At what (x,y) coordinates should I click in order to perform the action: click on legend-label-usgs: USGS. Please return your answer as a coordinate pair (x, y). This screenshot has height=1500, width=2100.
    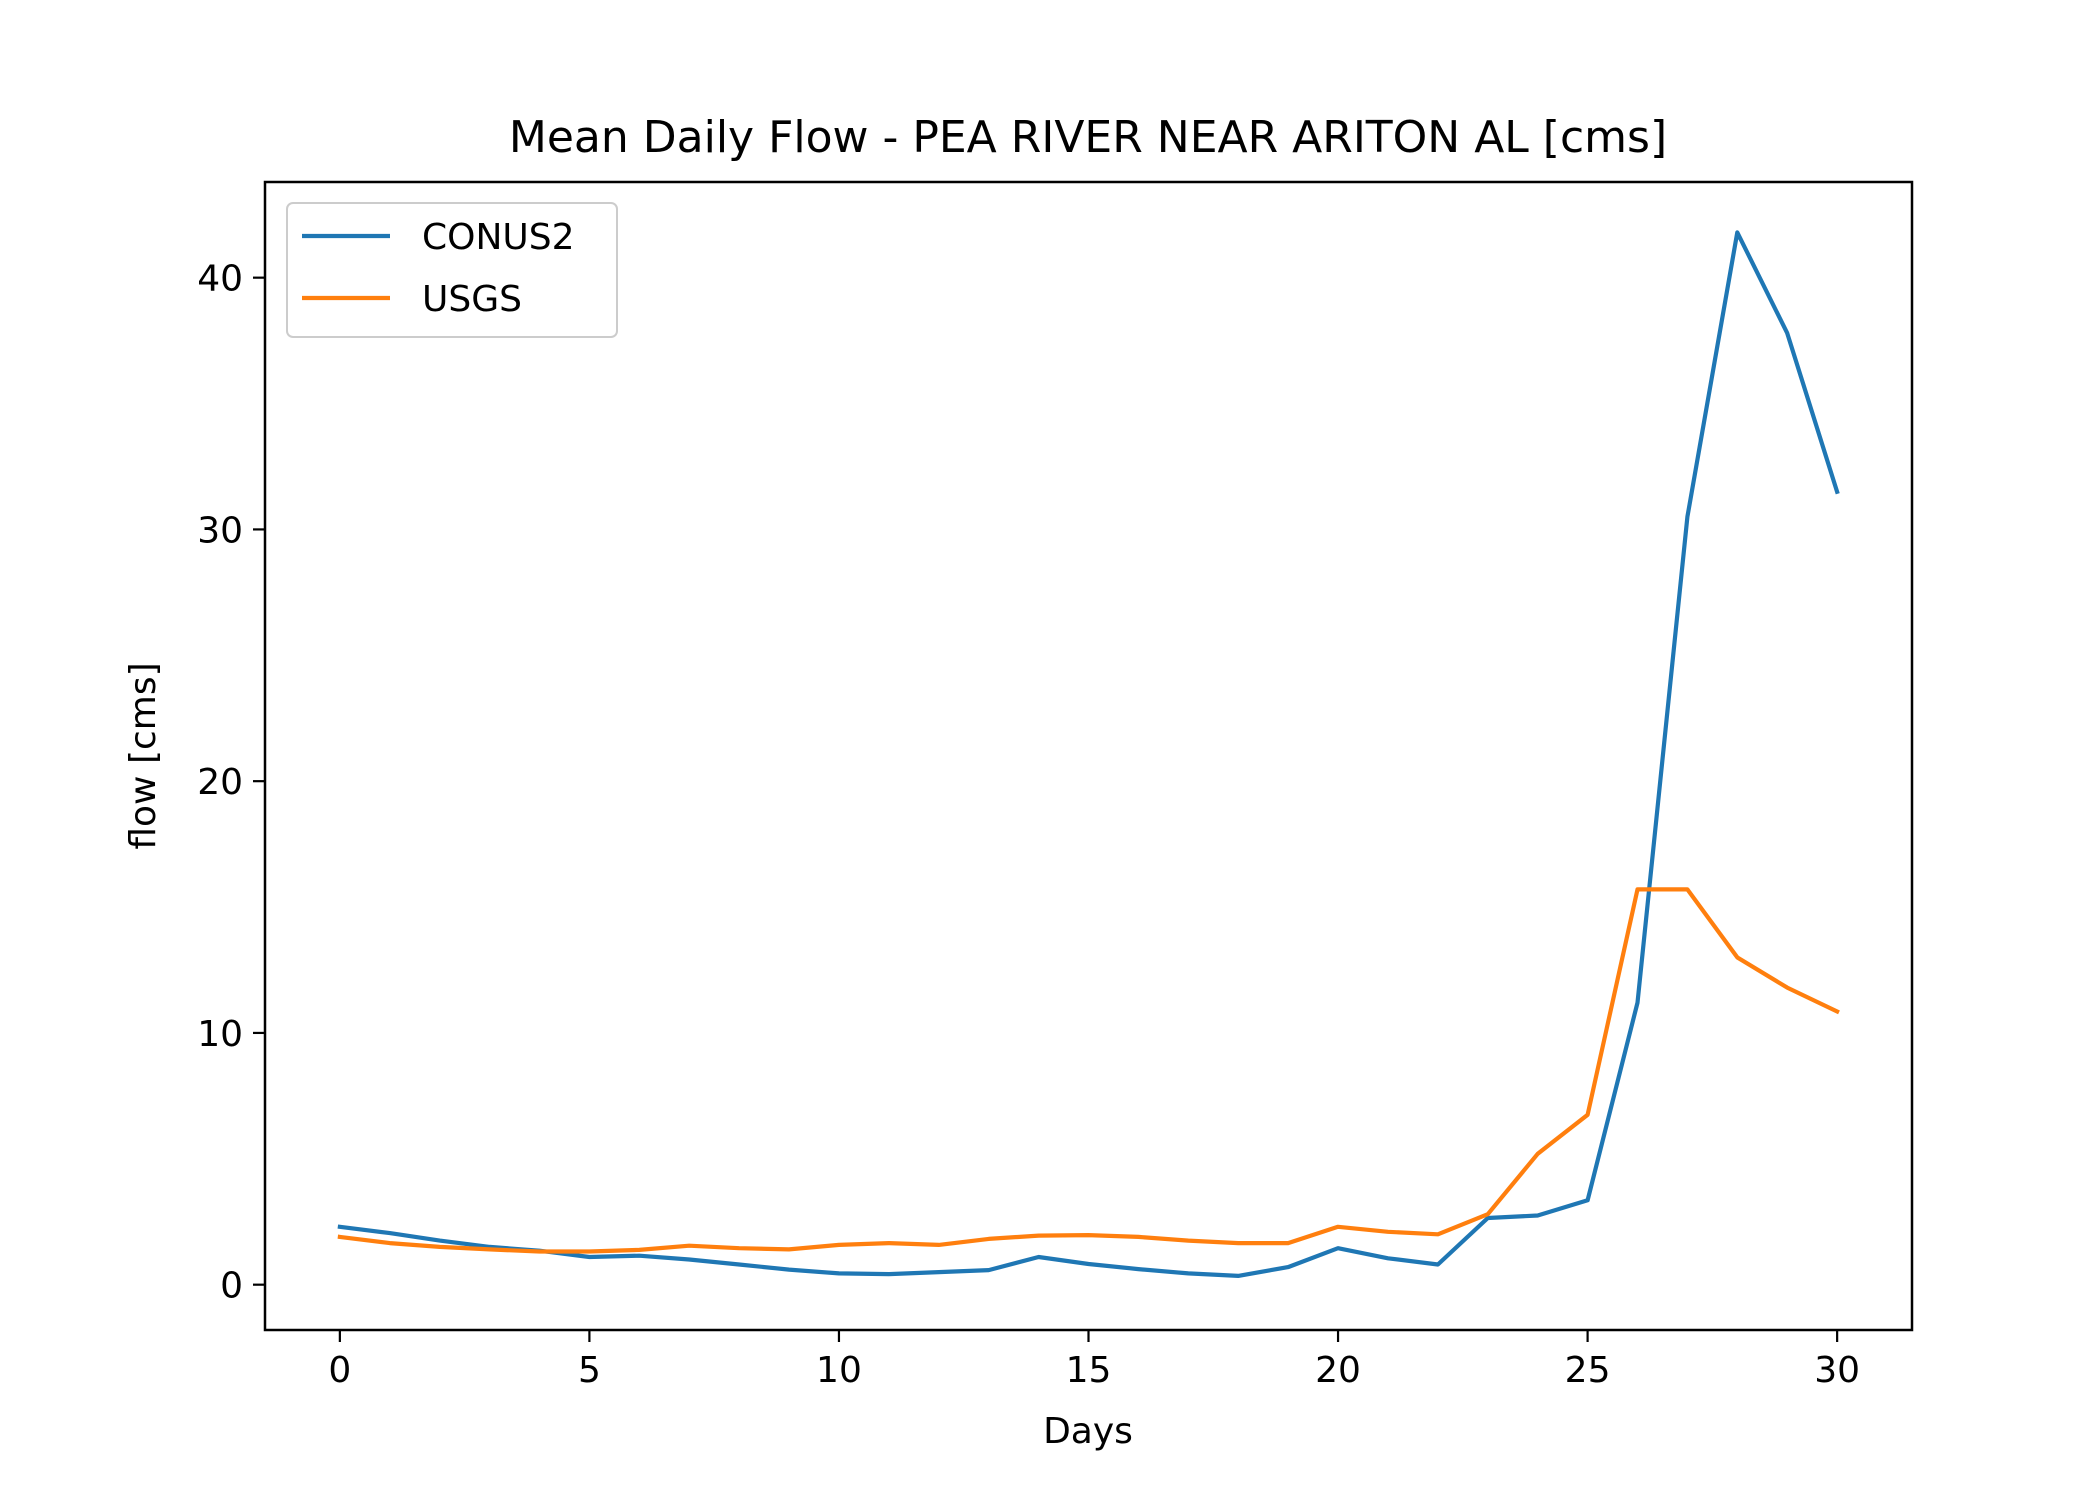
    Looking at the image, I should click on (472, 299).